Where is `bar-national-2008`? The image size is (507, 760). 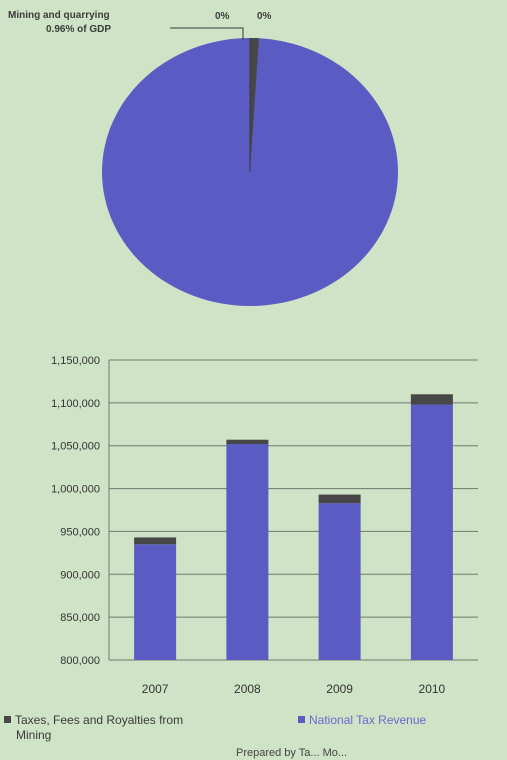
bar-national-2008 is located at coordinates (247, 552).